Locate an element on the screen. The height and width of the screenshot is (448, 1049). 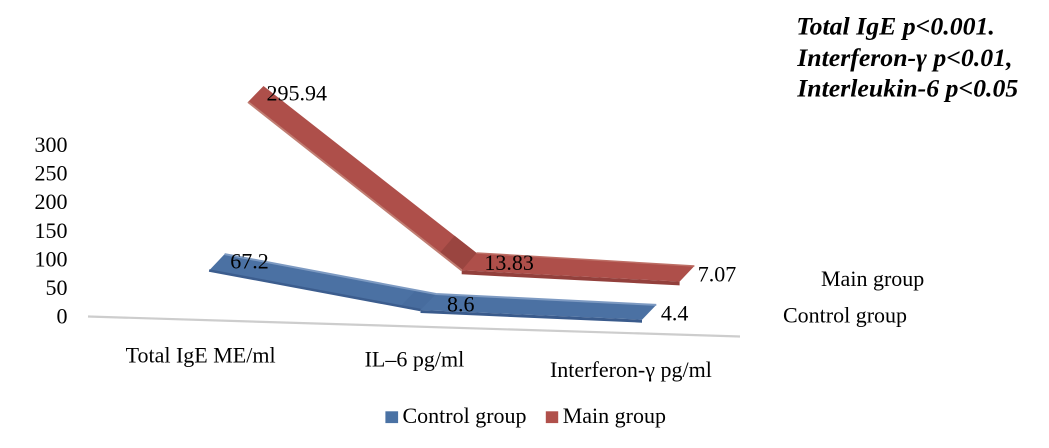
svg-text: 4.4 is located at coordinates (675, 312).